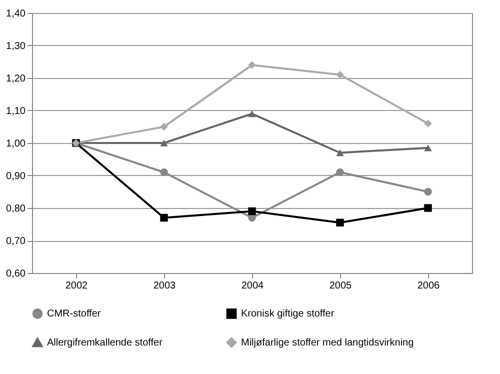 This screenshot has height=374, width=500. I want to click on legend-label: Miljøfarlige stoffer med langtidsvirkning, so click(327, 343).